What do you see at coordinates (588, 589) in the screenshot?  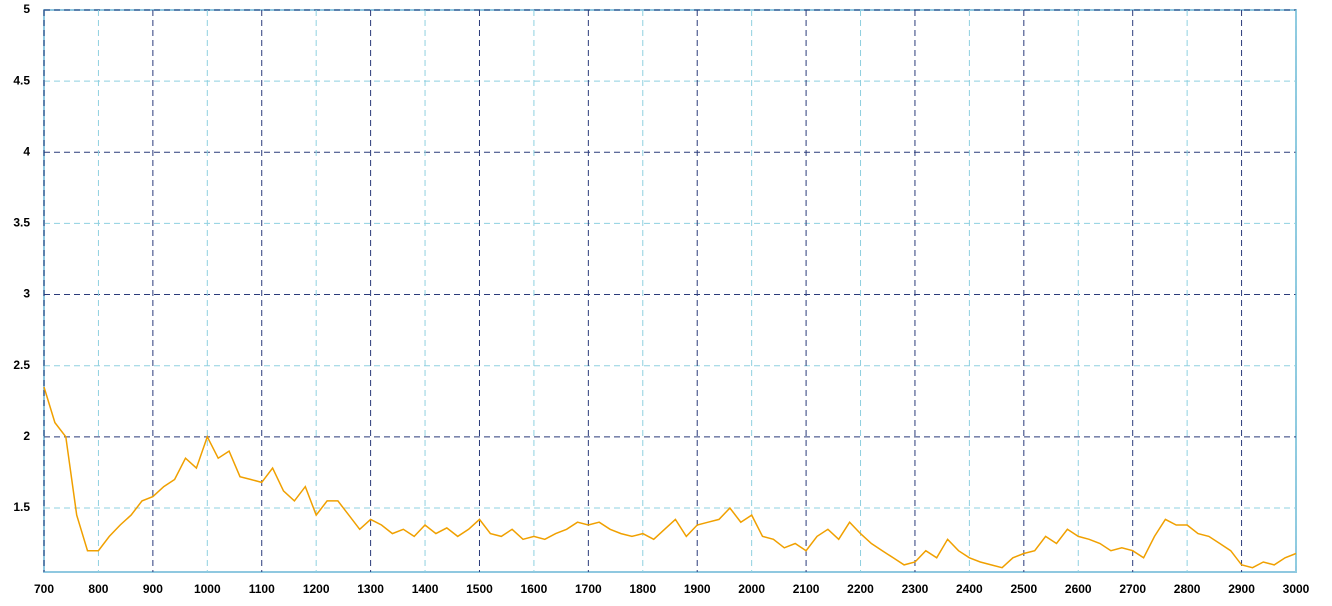 I see `x-tick-label: 1700` at bounding box center [588, 589].